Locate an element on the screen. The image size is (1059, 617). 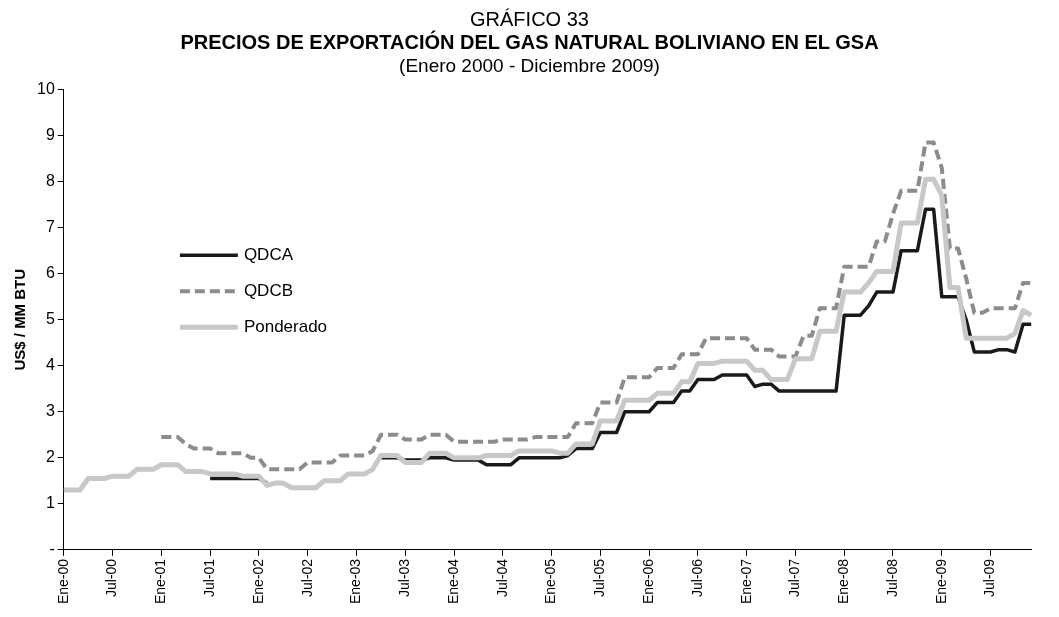
x-tick-label: Ene-02 is located at coordinates (257, 581).